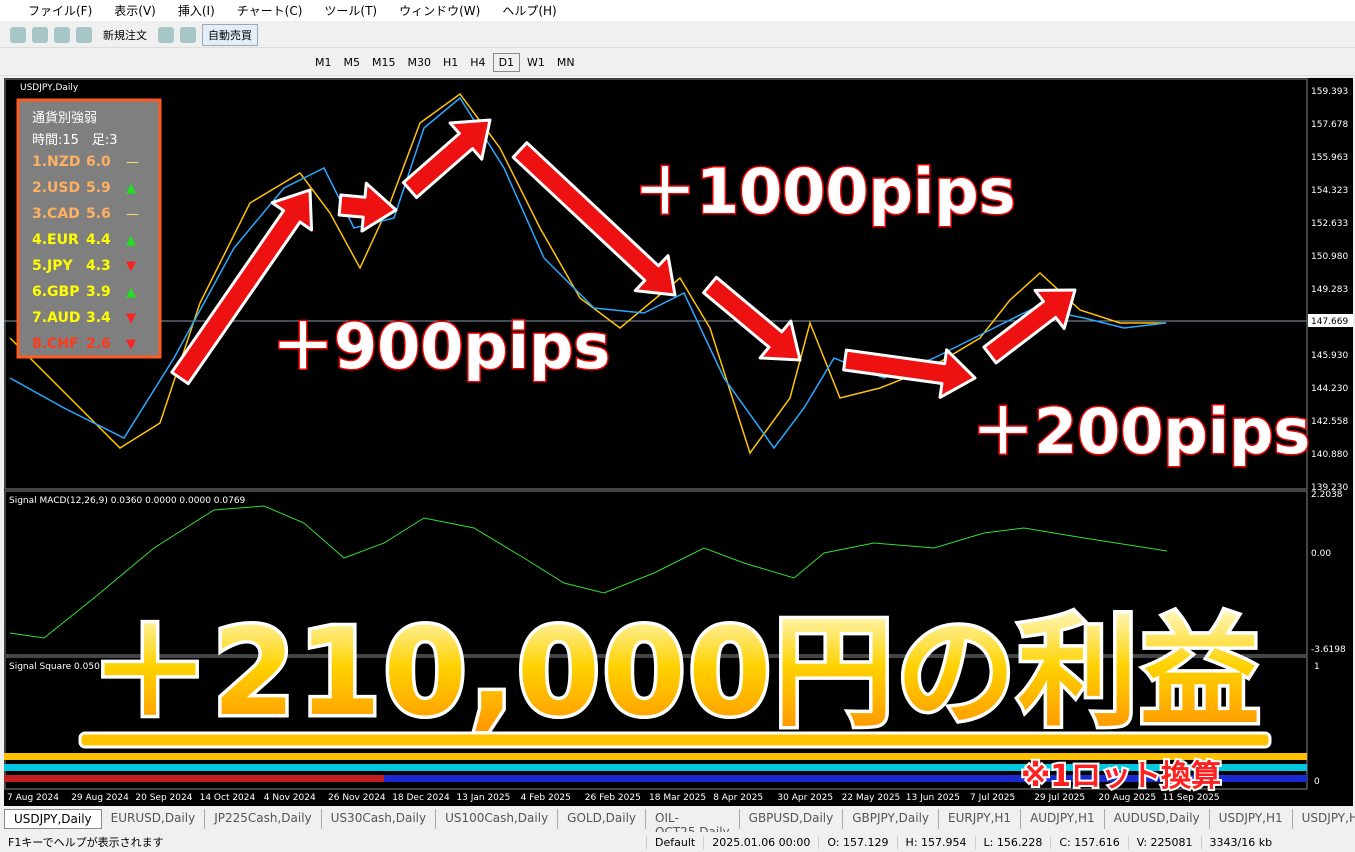  I want to click on price-label: 139.230, so click(1329, 488).